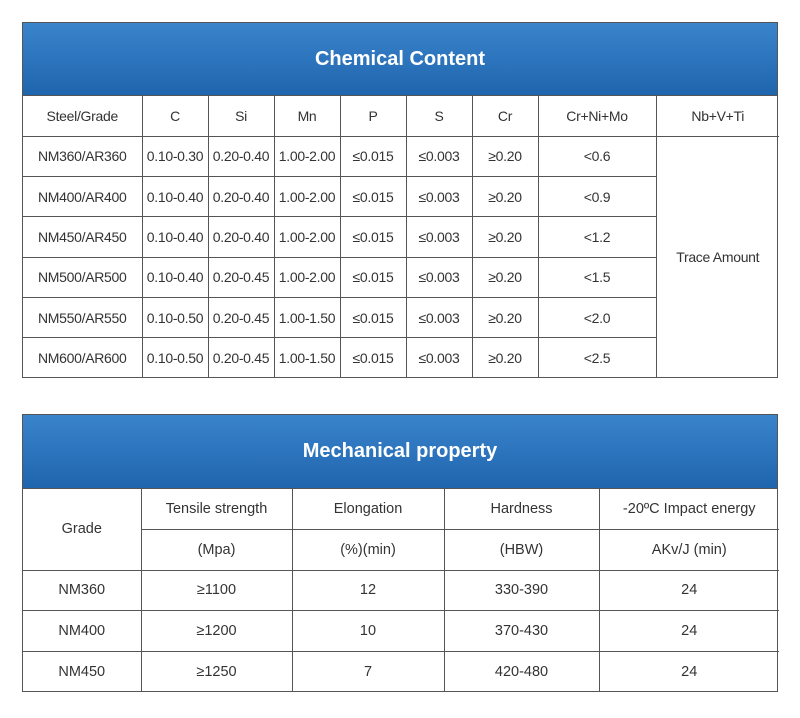  Describe the element at coordinates (216, 671) in the screenshot. I see `tensile-cell: ≥1250` at that location.